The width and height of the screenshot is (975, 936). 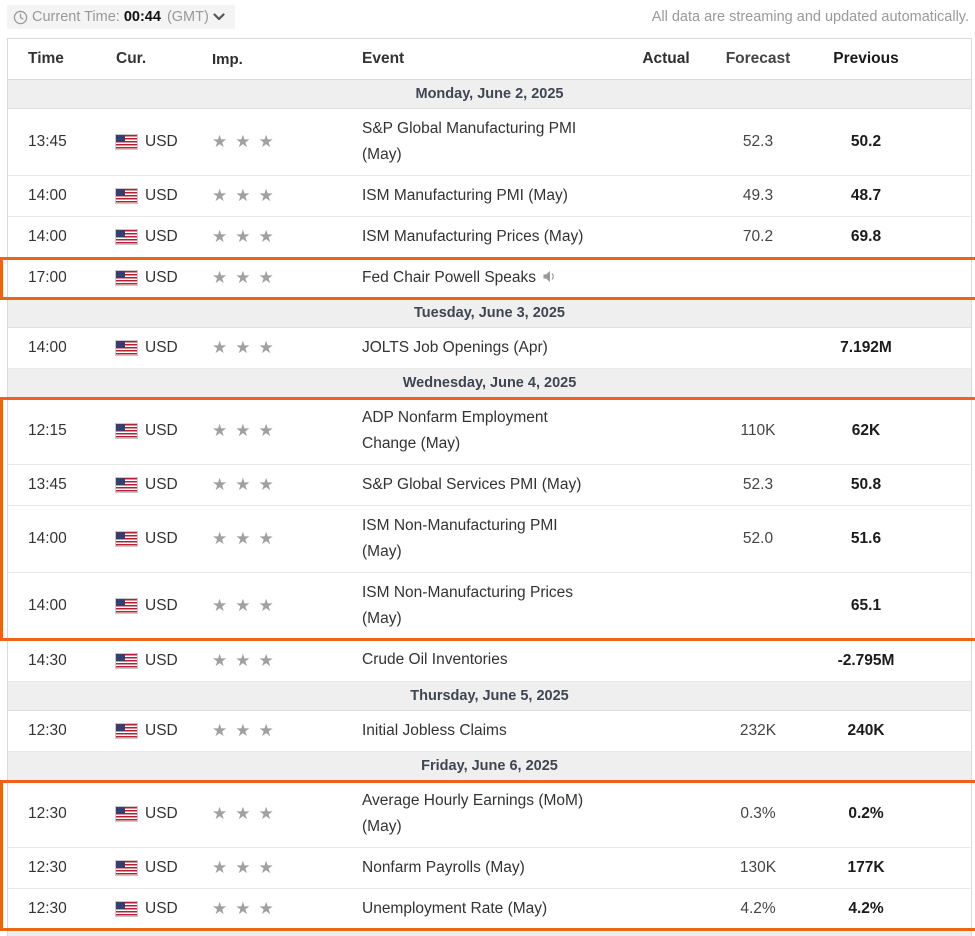 What do you see at coordinates (455, 908) in the screenshot?
I see `event-title: Unemployment Rate (May)` at bounding box center [455, 908].